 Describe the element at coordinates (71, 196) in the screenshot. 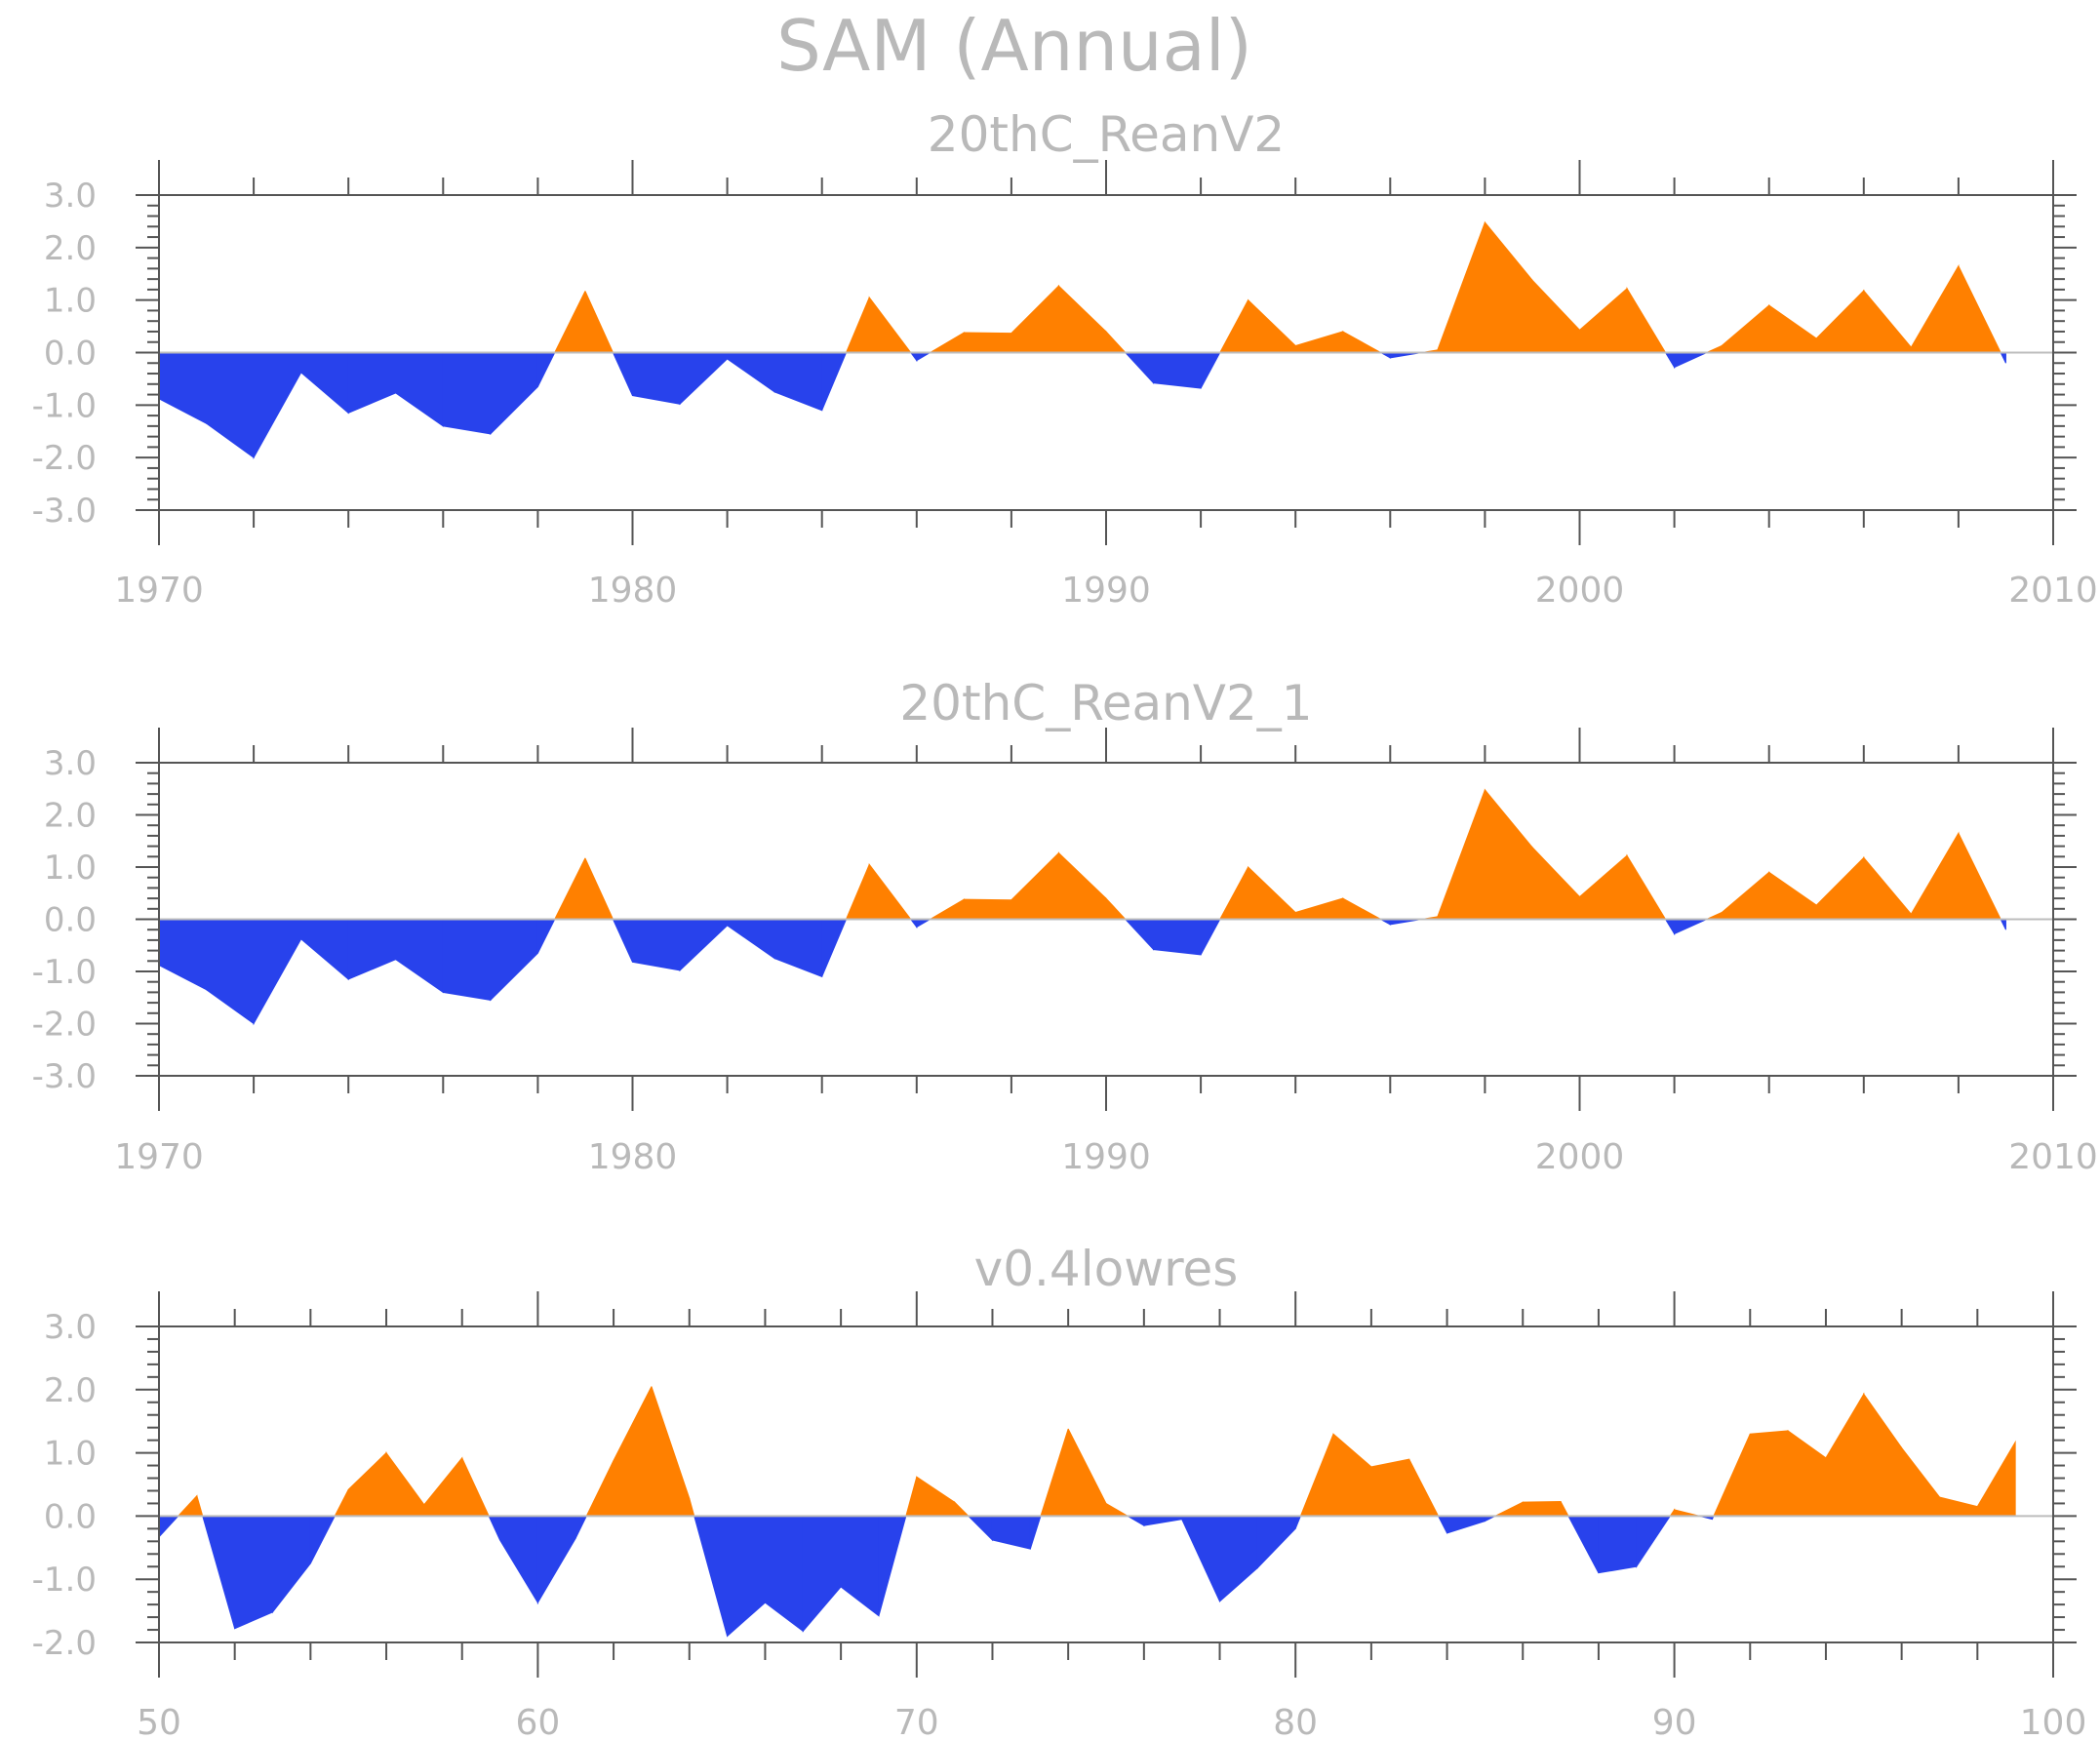

I see `y-tick-label: 3.0` at that location.